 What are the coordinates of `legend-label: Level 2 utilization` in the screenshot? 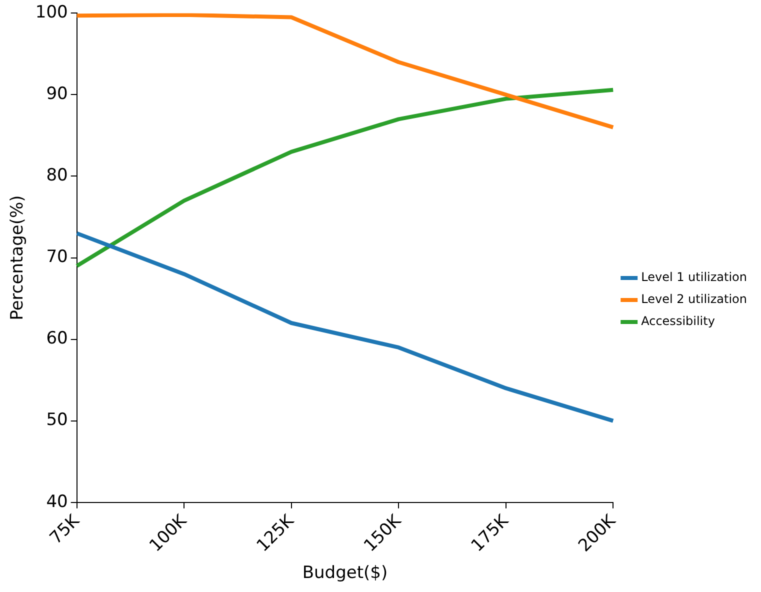 It's located at (694, 299).